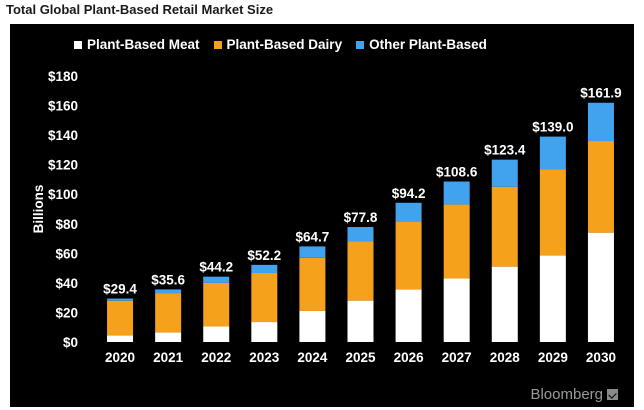 The width and height of the screenshot is (644, 410). Describe the element at coordinates (63, 76) in the screenshot. I see `y-tick-label: $180` at that location.